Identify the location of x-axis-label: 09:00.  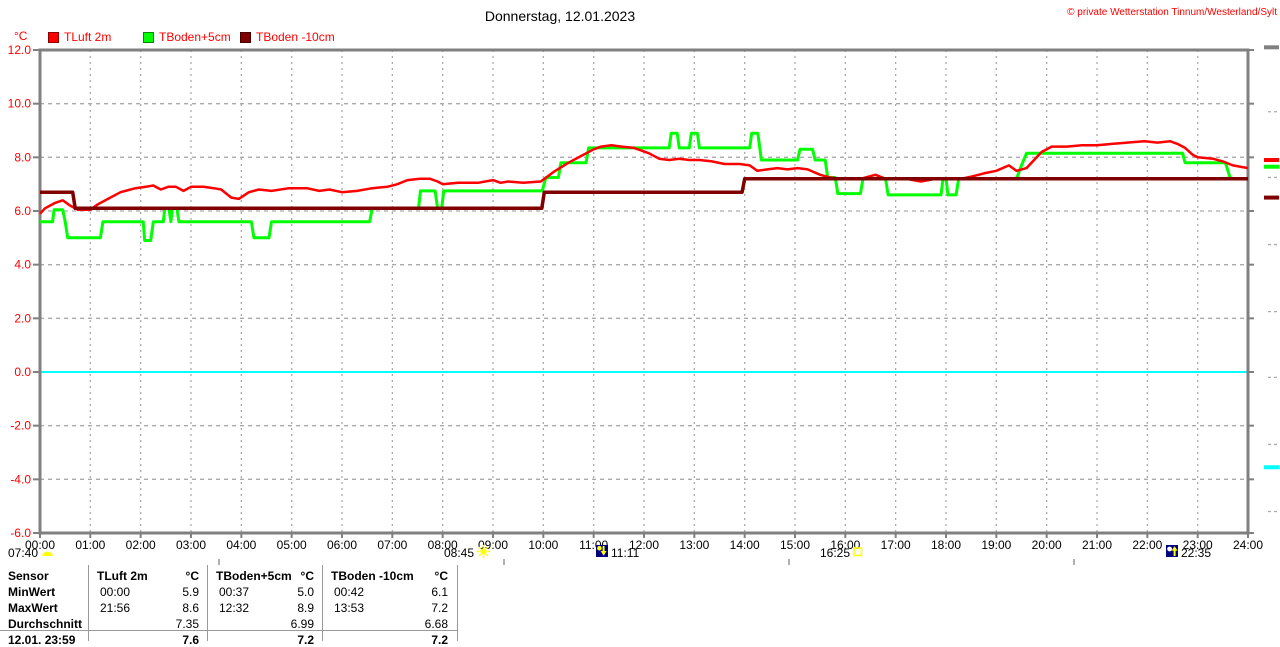
(493, 545).